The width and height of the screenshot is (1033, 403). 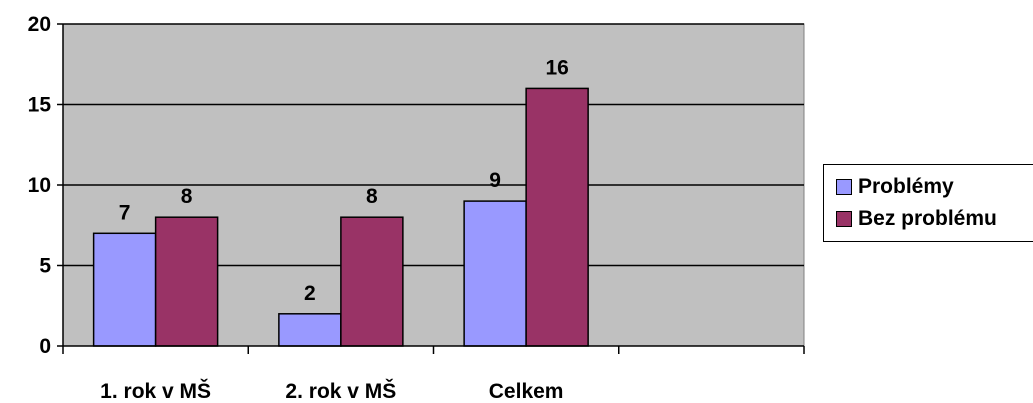 I want to click on legend-item-problemy: Problémy, so click(x=895, y=187).